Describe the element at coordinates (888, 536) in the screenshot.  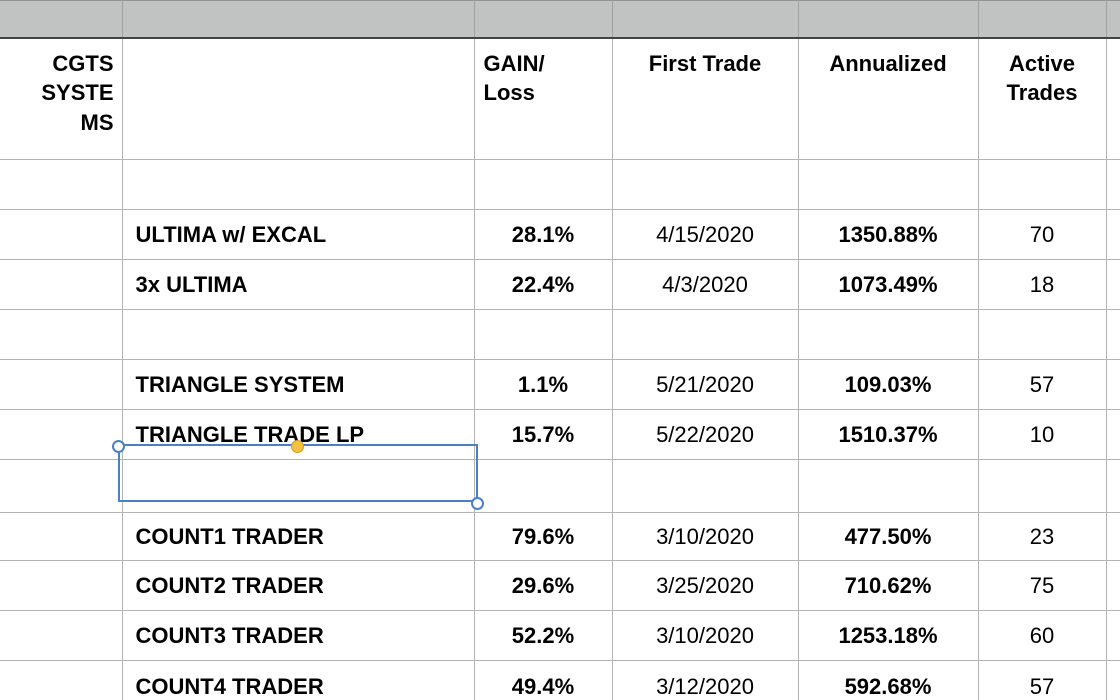
I see `cell-annualized: 477.50%` at that location.